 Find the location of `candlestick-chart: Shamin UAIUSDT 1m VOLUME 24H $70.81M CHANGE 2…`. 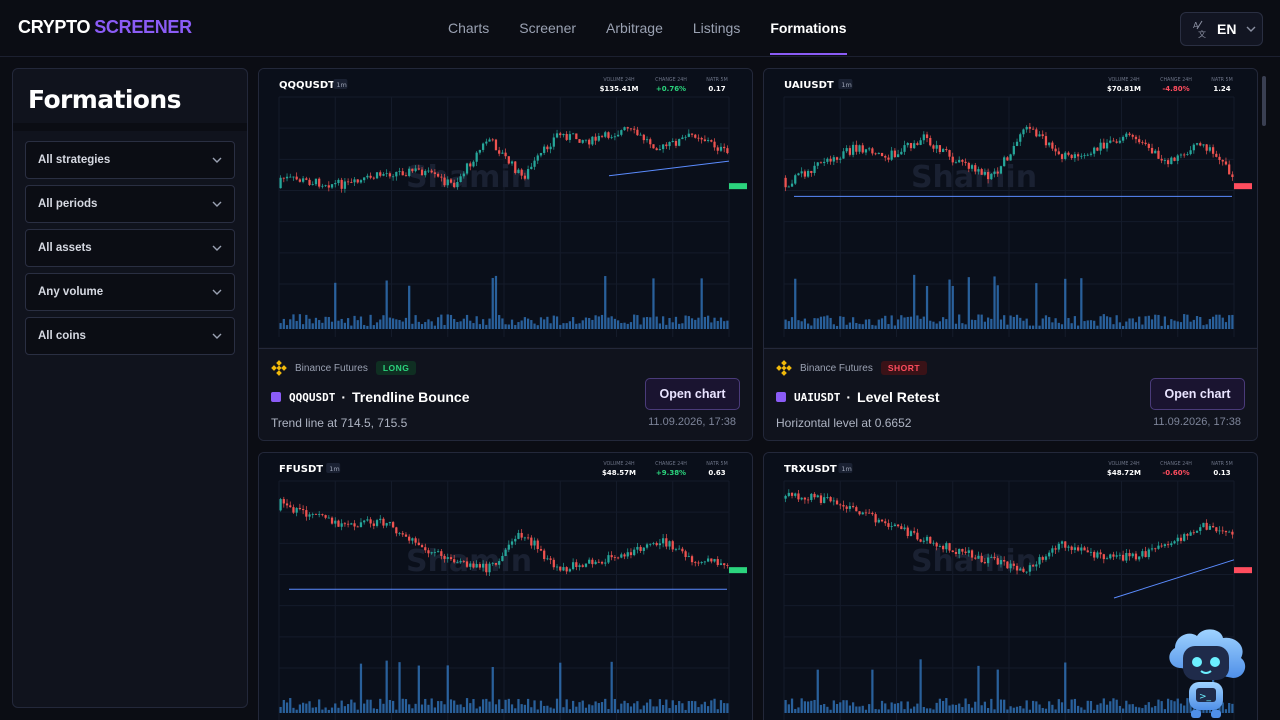

candlestick-chart: Shamin UAIUSDT 1m VOLUME 24H $70.81M CHANGE 2… is located at coordinates (1010, 208).